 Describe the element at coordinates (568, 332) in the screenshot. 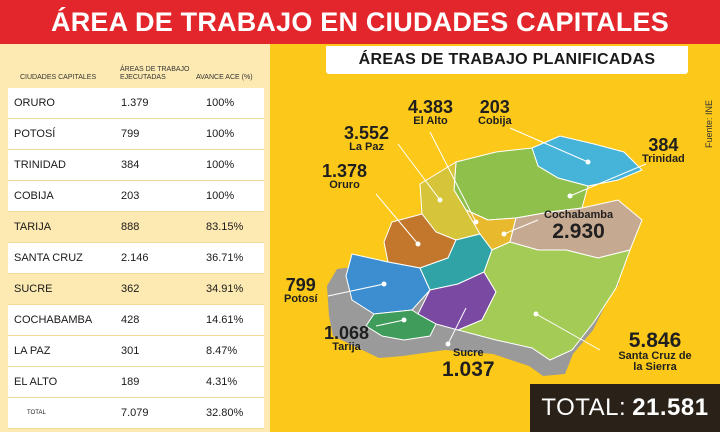

I see `leader-santa-cruz` at that location.